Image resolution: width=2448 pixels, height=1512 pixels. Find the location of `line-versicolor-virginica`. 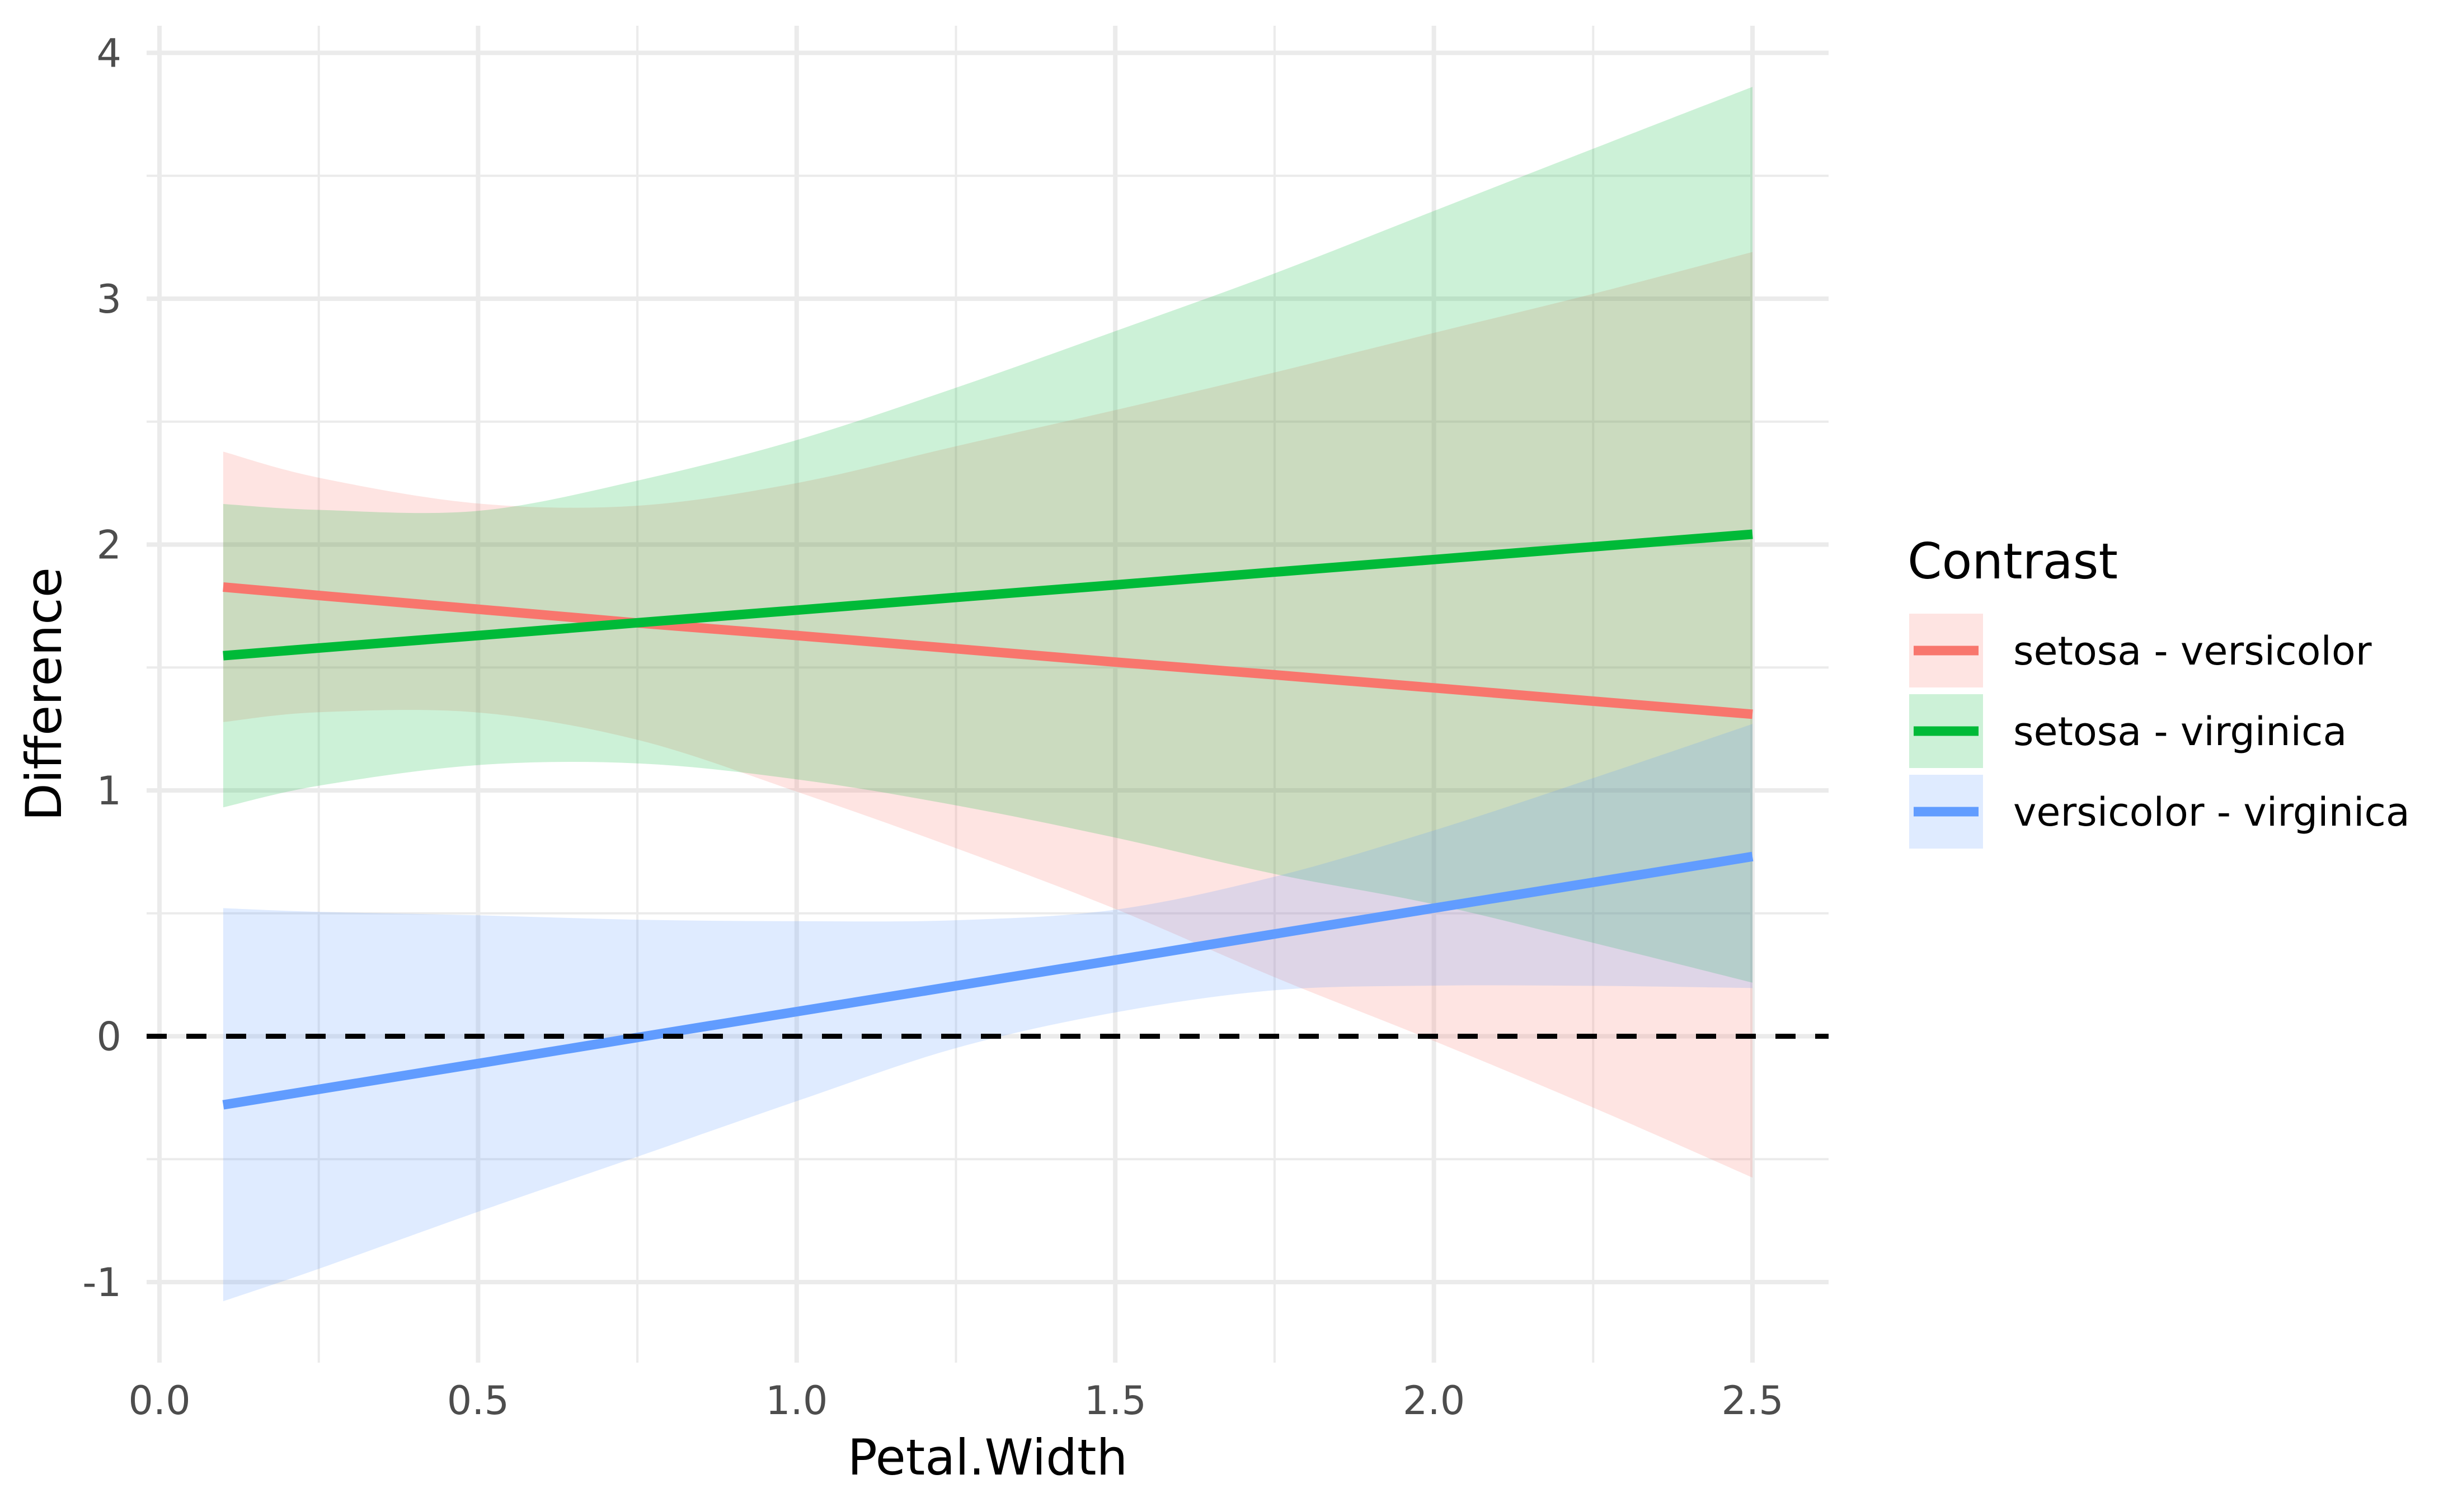

line-versicolor-virginica is located at coordinates (988, 981).